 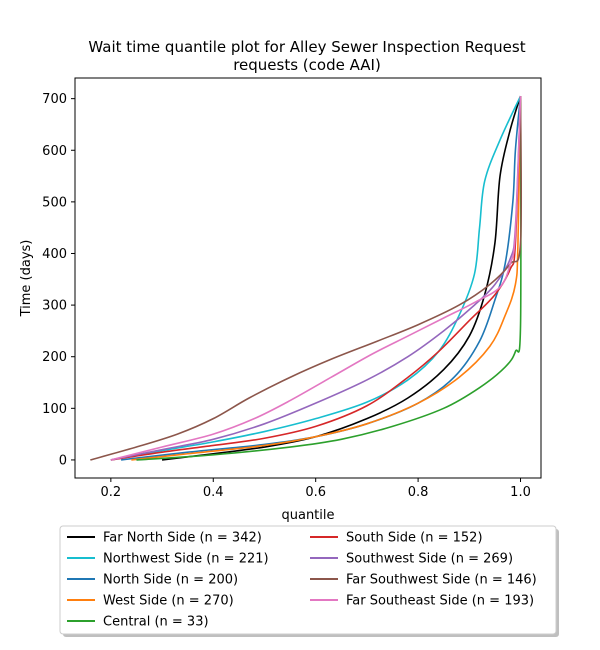 I want to click on y-axis-label: Time (days), so click(x=26, y=279).